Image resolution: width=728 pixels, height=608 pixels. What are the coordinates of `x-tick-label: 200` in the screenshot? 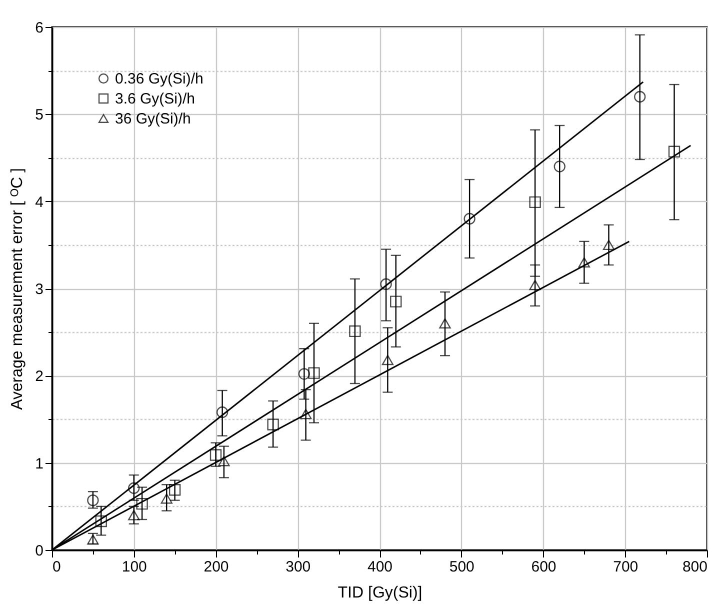 It's located at (216, 567).